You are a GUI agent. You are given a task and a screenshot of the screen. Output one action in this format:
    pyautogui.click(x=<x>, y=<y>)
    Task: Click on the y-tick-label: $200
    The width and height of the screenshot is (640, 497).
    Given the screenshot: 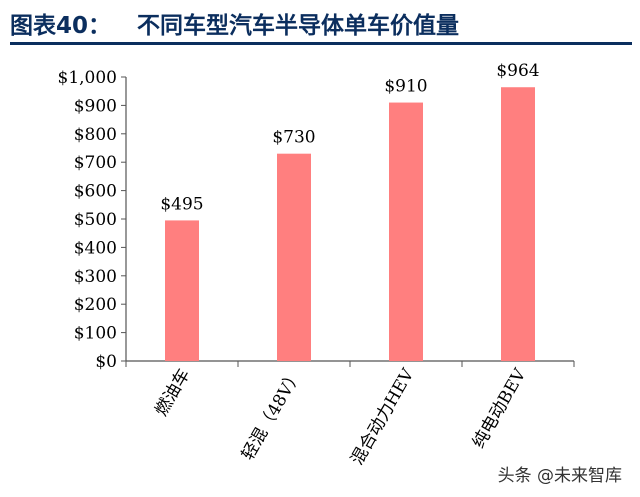 What is the action you would take?
    pyautogui.click(x=95, y=305)
    